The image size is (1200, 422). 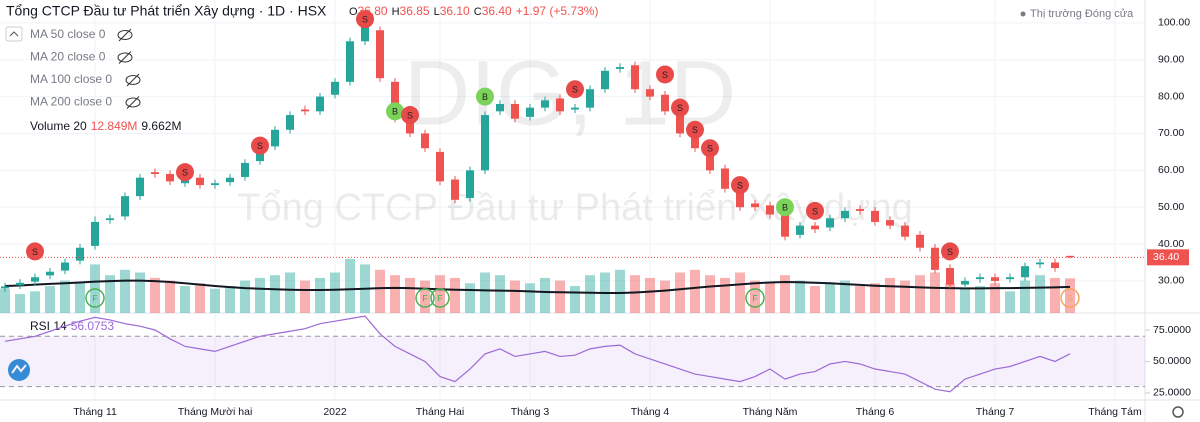 I want to click on ohlc-key: C, so click(x=478, y=12).